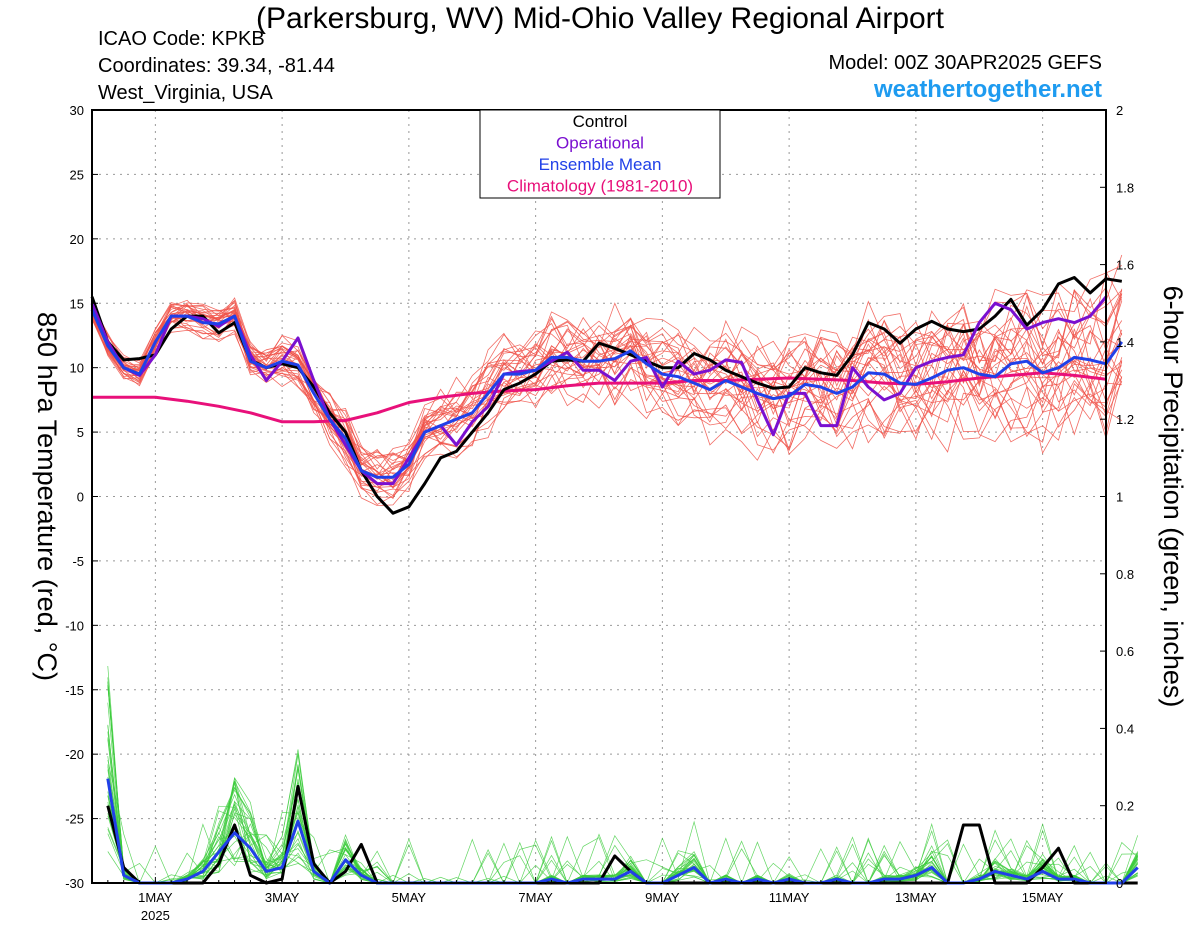  Describe the element at coordinates (600, 143) in the screenshot. I see `legend-operational: Operational` at that location.